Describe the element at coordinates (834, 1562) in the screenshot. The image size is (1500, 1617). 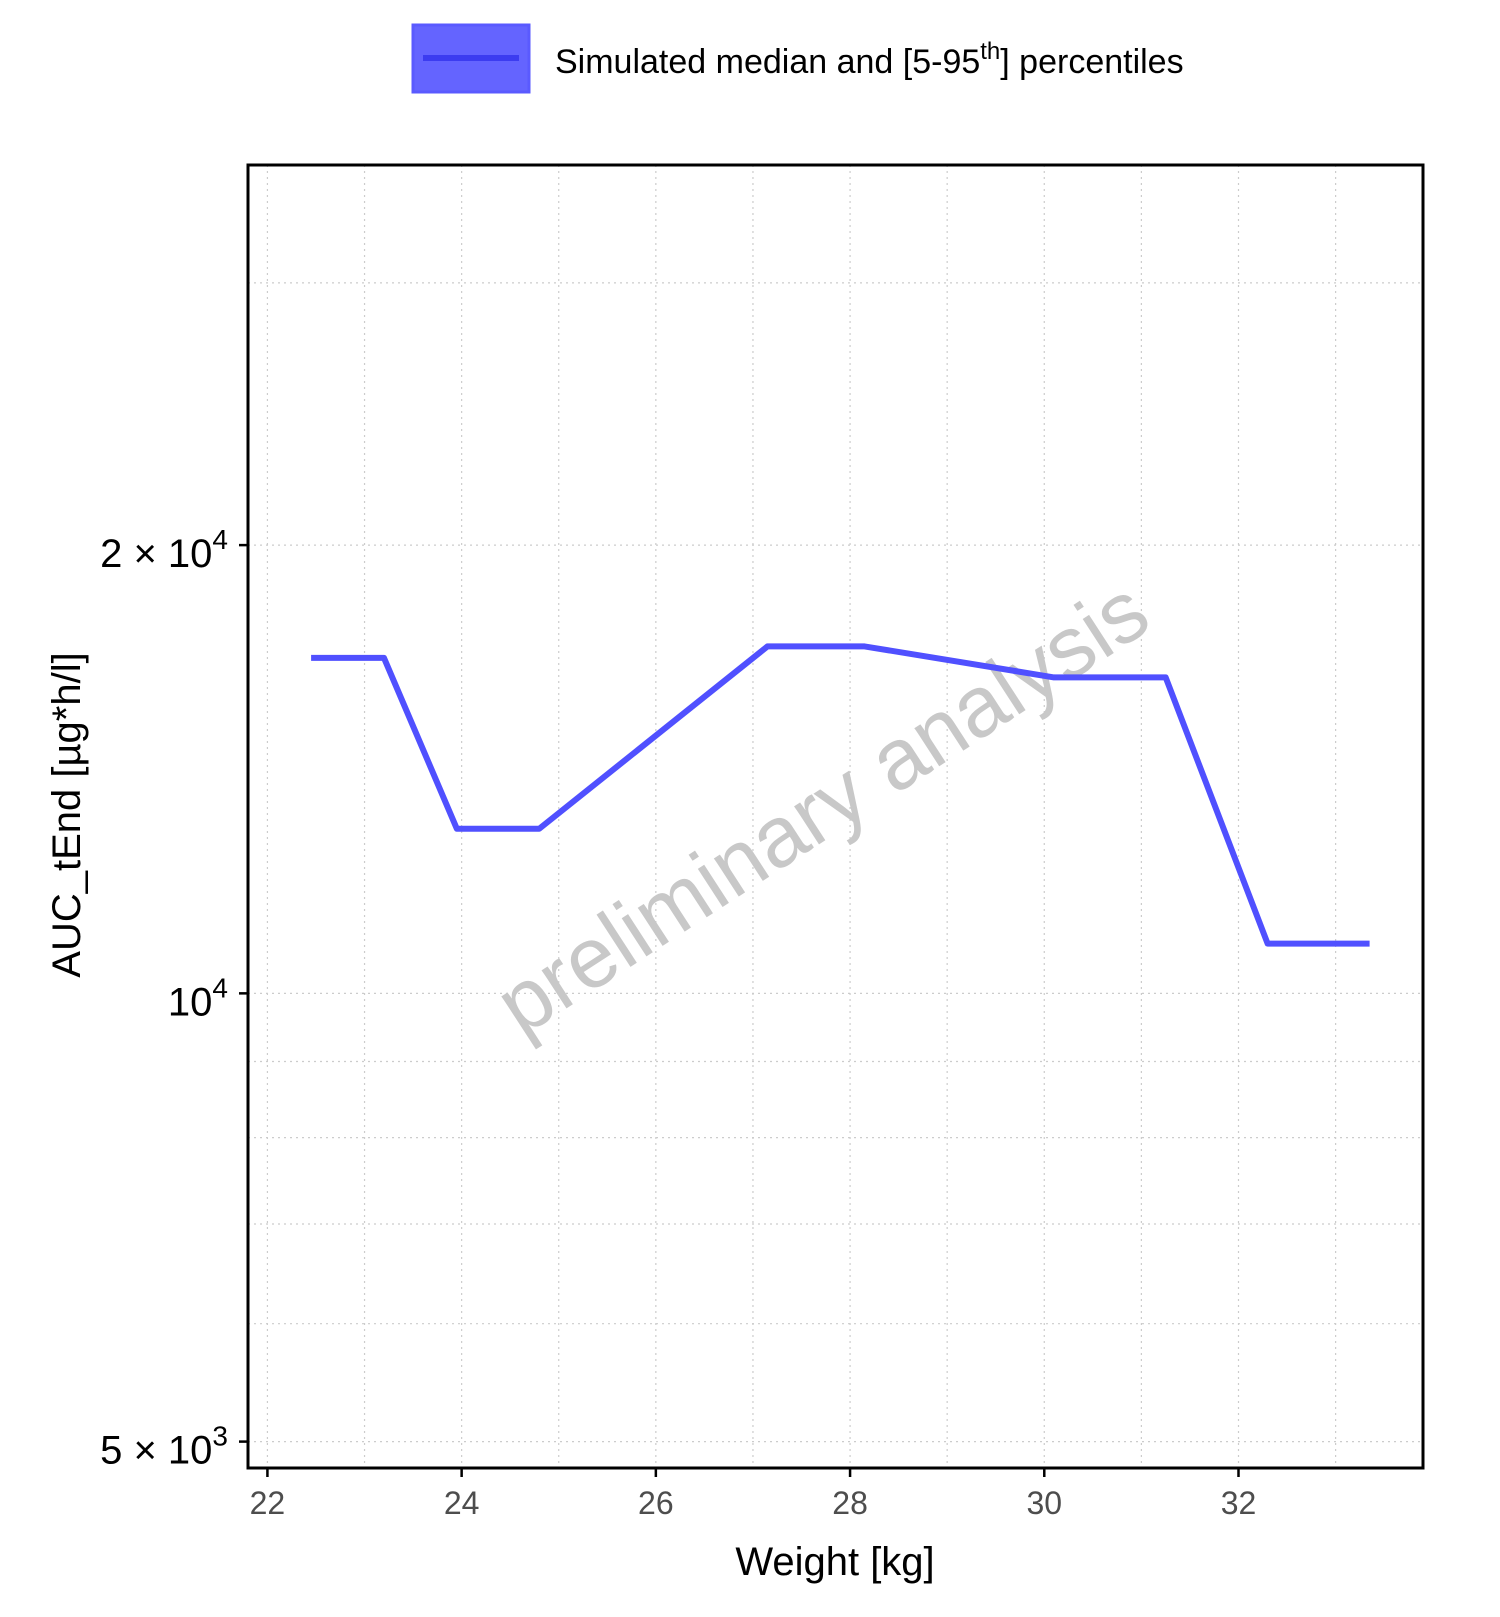
I see `x-axis-title: Weight [kg]` at that location.